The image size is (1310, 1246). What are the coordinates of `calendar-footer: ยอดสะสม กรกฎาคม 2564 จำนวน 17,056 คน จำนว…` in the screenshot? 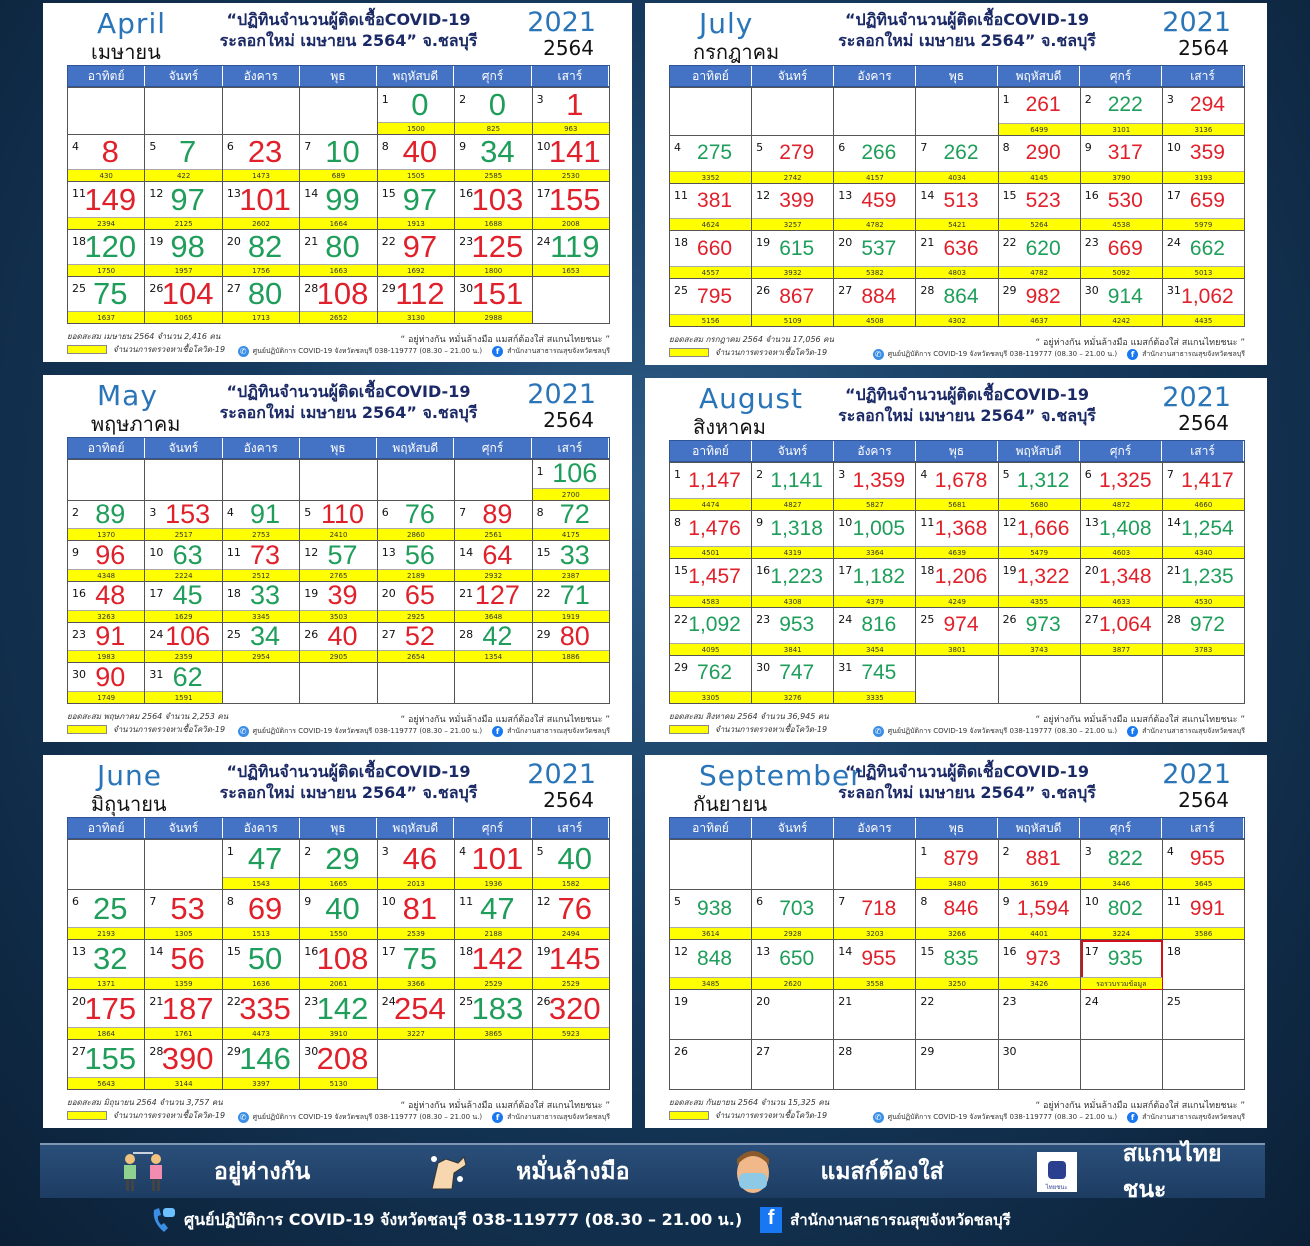 It's located at (957, 346).